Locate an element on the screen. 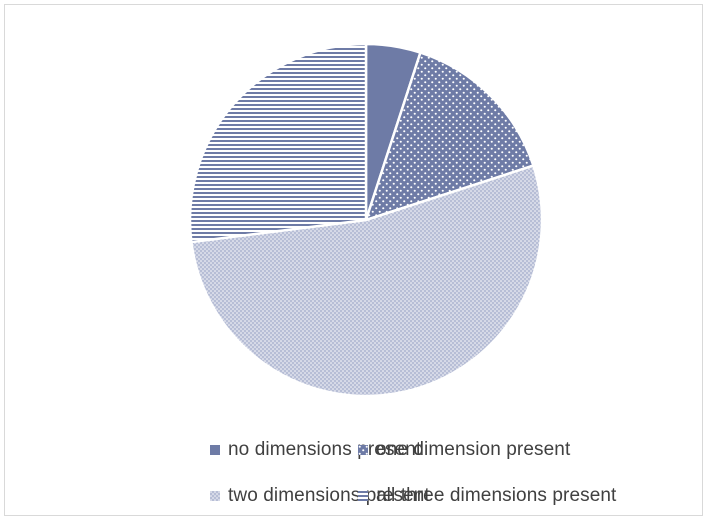 Image resolution: width=709 pixels, height=521 pixels. legend-item-one: one dimension present is located at coordinates (464, 450).